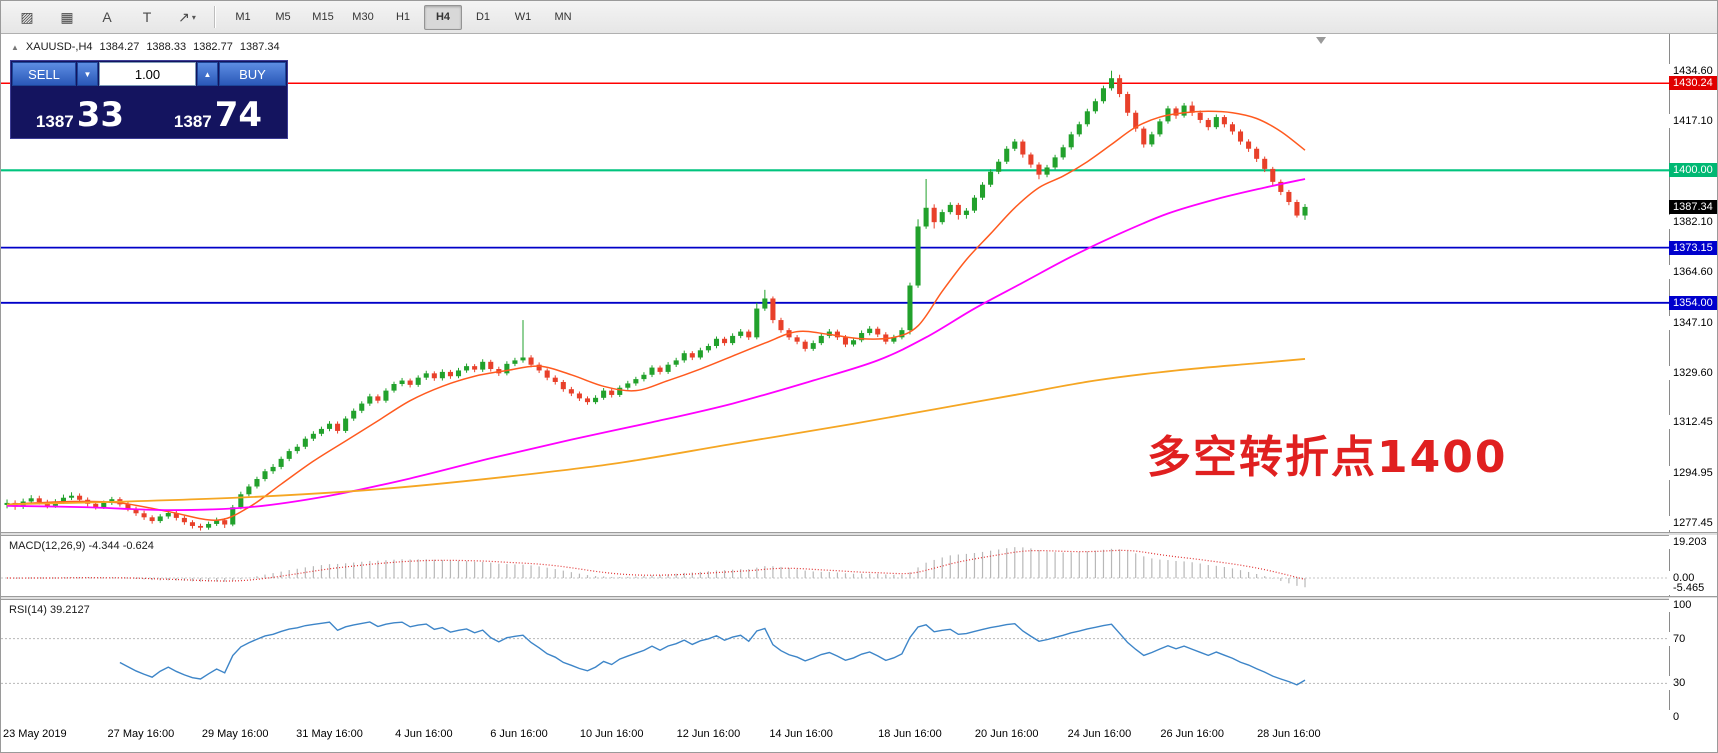  Describe the element at coordinates (87, 74) in the screenshot. I see `volume-dropdown-icon: ▼` at that location.